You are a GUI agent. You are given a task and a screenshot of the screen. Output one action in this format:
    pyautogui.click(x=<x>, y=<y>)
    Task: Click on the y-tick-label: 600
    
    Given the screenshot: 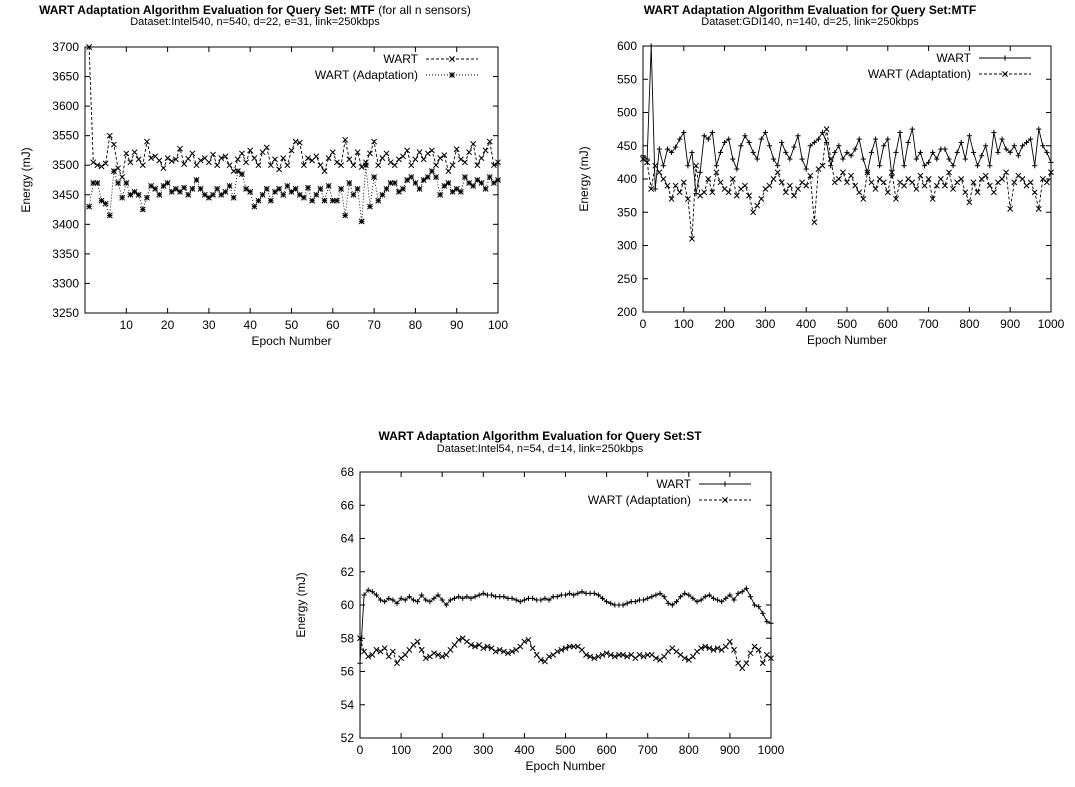 What is the action you would take?
    pyautogui.click(x=627, y=46)
    